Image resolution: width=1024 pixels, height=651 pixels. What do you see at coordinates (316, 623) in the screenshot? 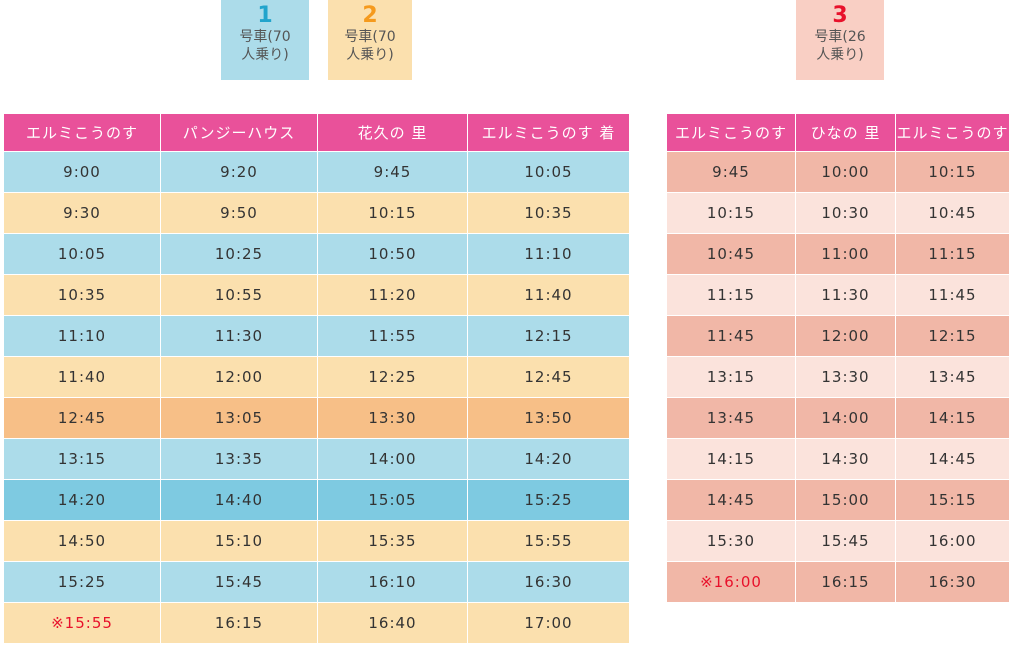
I see `table-row: ※15:55 16:15 16:40 17:00` at bounding box center [316, 623].